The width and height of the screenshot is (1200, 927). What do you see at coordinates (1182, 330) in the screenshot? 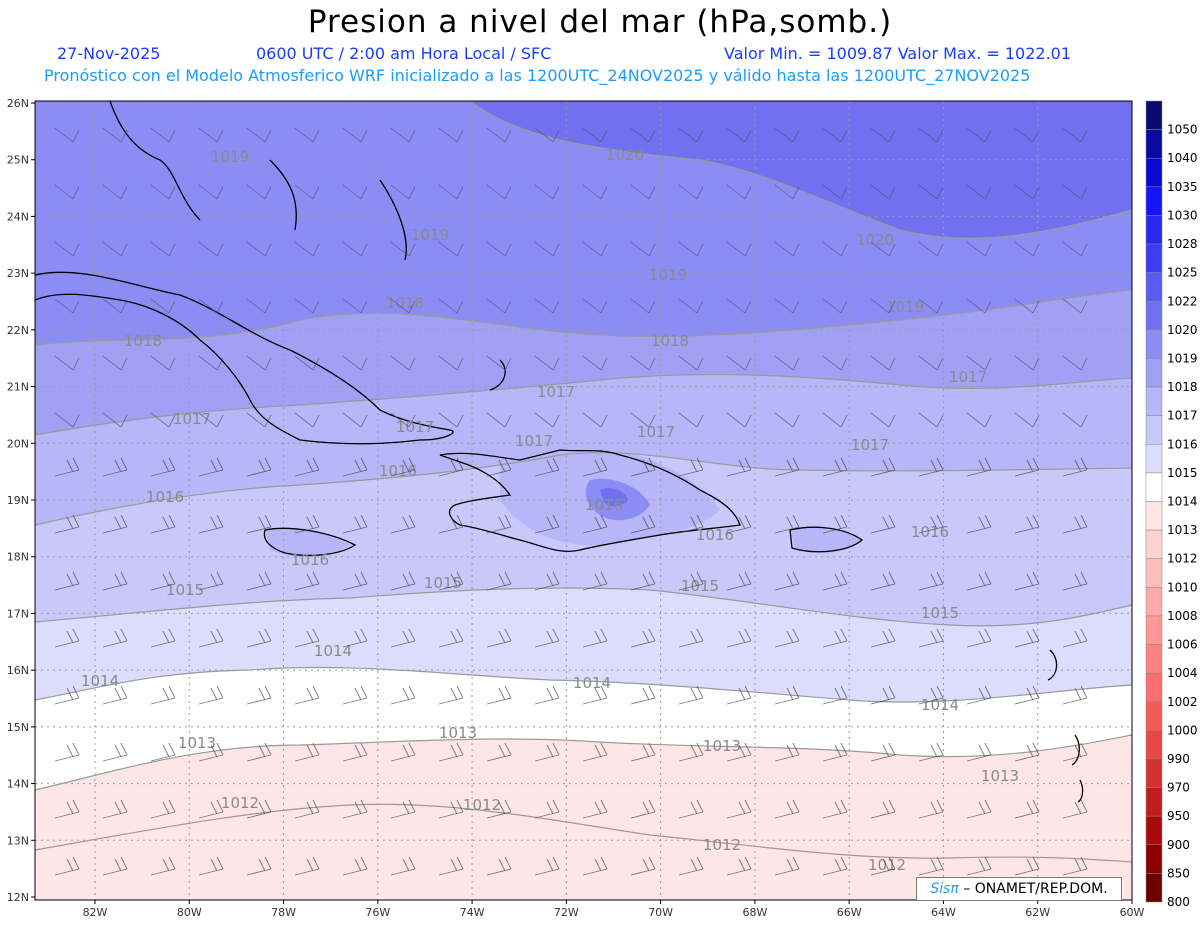
I see `colorbar-label: 1020` at bounding box center [1182, 330].